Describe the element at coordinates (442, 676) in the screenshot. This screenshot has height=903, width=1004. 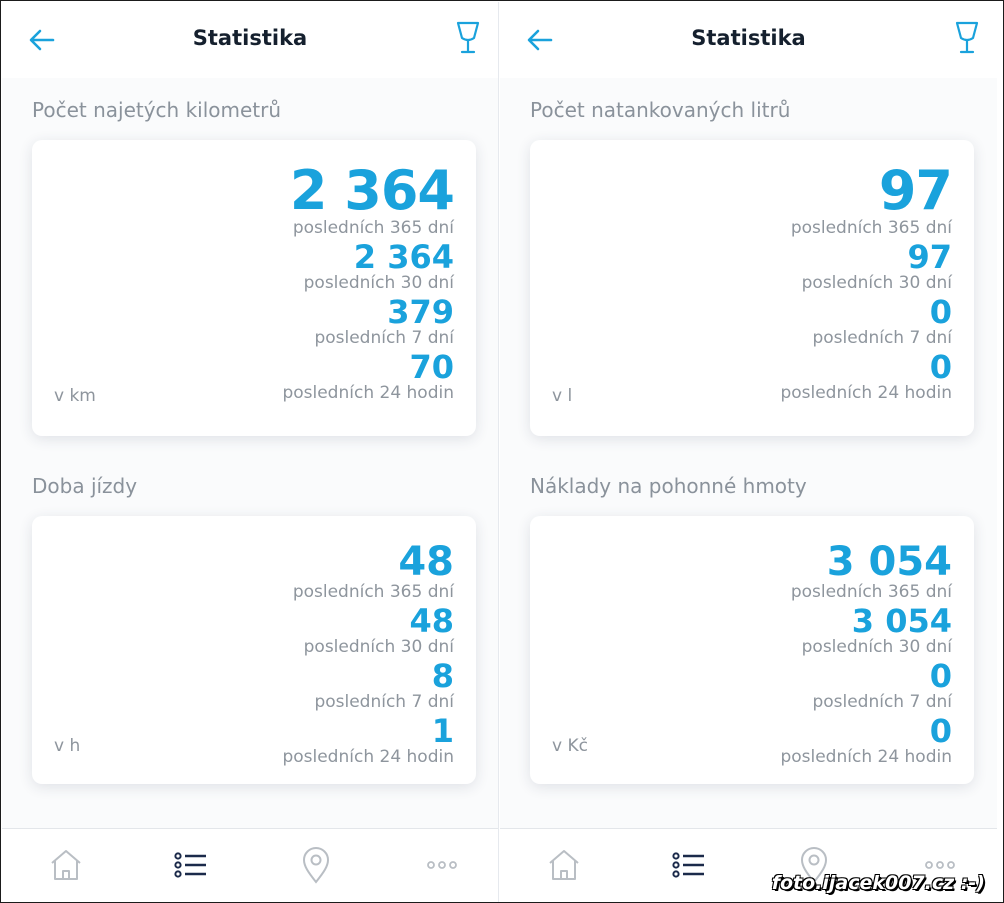
I see `stat-value-7-days: 8` at that location.